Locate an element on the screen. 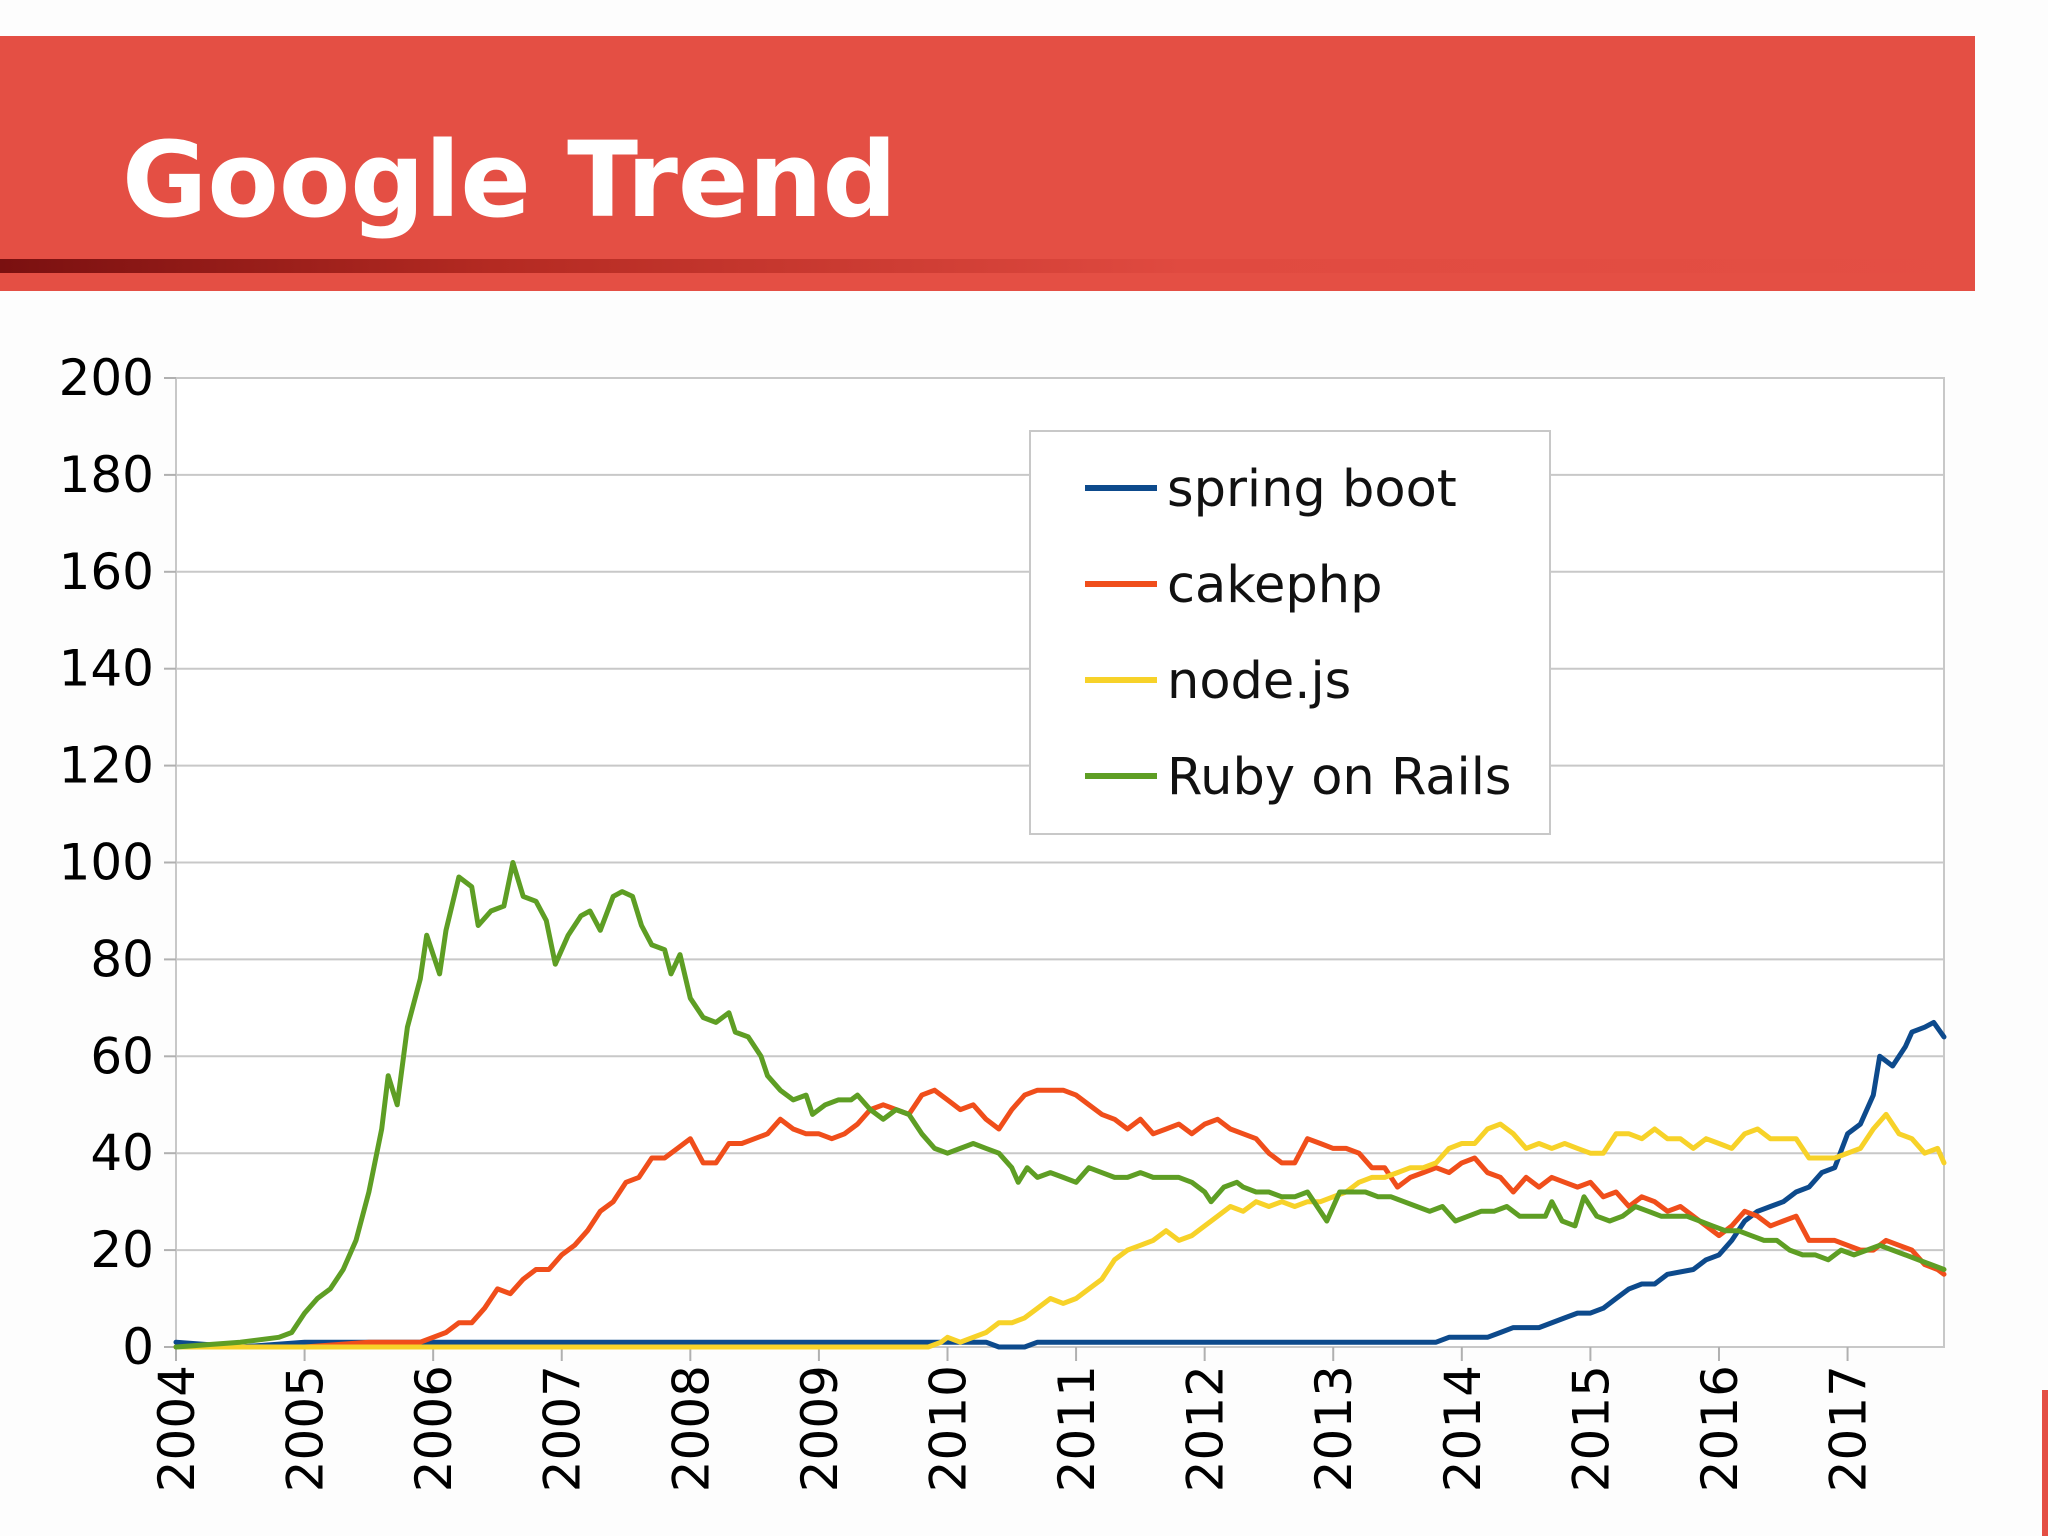 This screenshot has height=1536, width=2048. y-tick-label: 0 is located at coordinates (138, 1347).